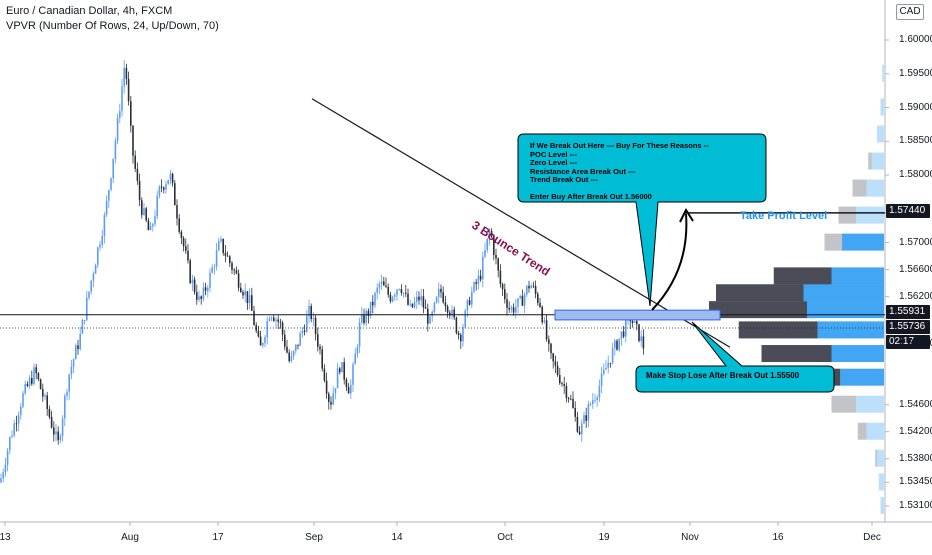  What do you see at coordinates (915, 458) in the screenshot?
I see `price-tick-label: 1.53800` at bounding box center [915, 458].